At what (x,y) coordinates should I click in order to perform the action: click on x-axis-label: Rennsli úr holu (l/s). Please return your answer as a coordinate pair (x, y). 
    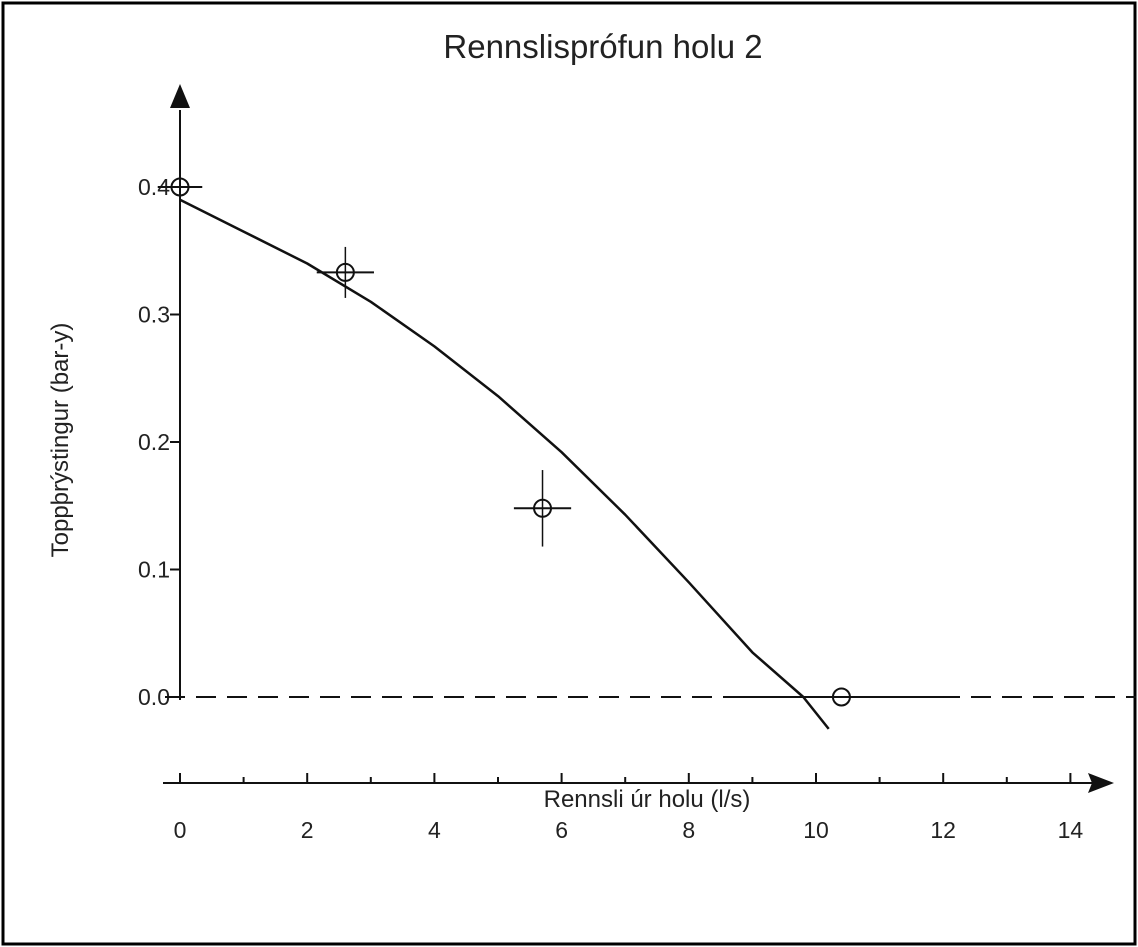
    Looking at the image, I should click on (647, 799).